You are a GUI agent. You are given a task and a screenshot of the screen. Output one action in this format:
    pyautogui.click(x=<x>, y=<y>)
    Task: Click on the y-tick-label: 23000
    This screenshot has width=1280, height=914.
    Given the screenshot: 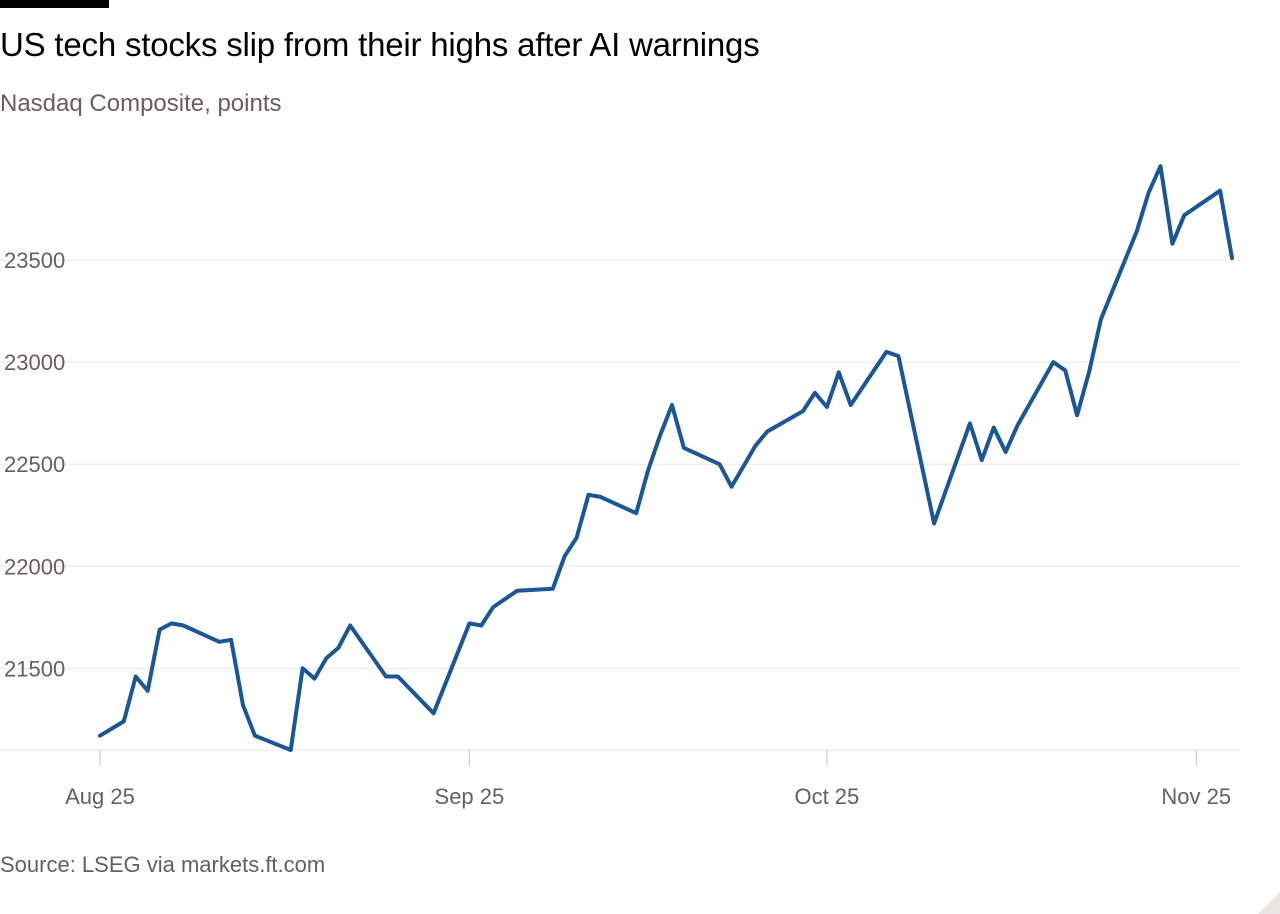 What is the action you would take?
    pyautogui.click(x=34, y=362)
    